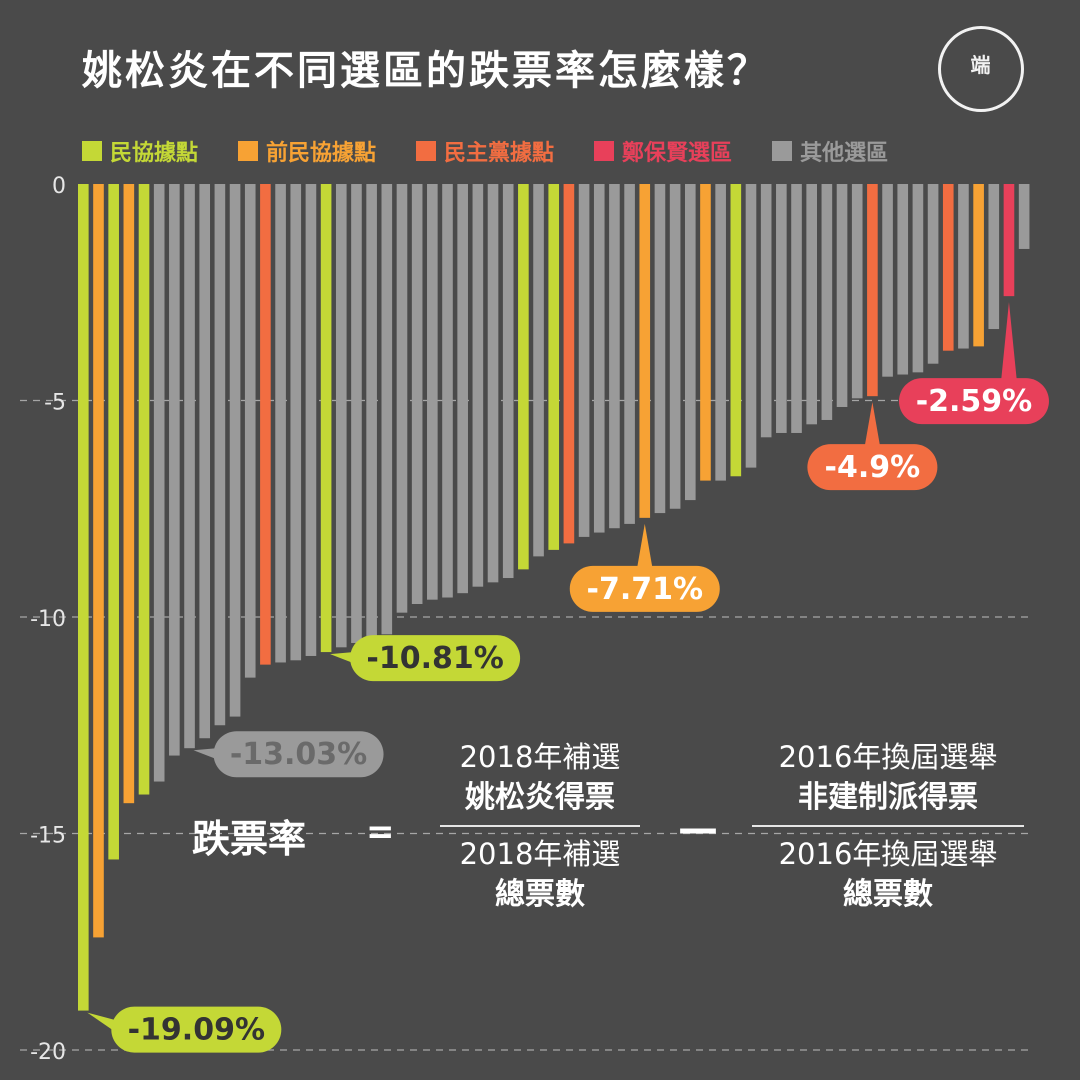  I want to click on brand-logo: 端, so click(981, 69).